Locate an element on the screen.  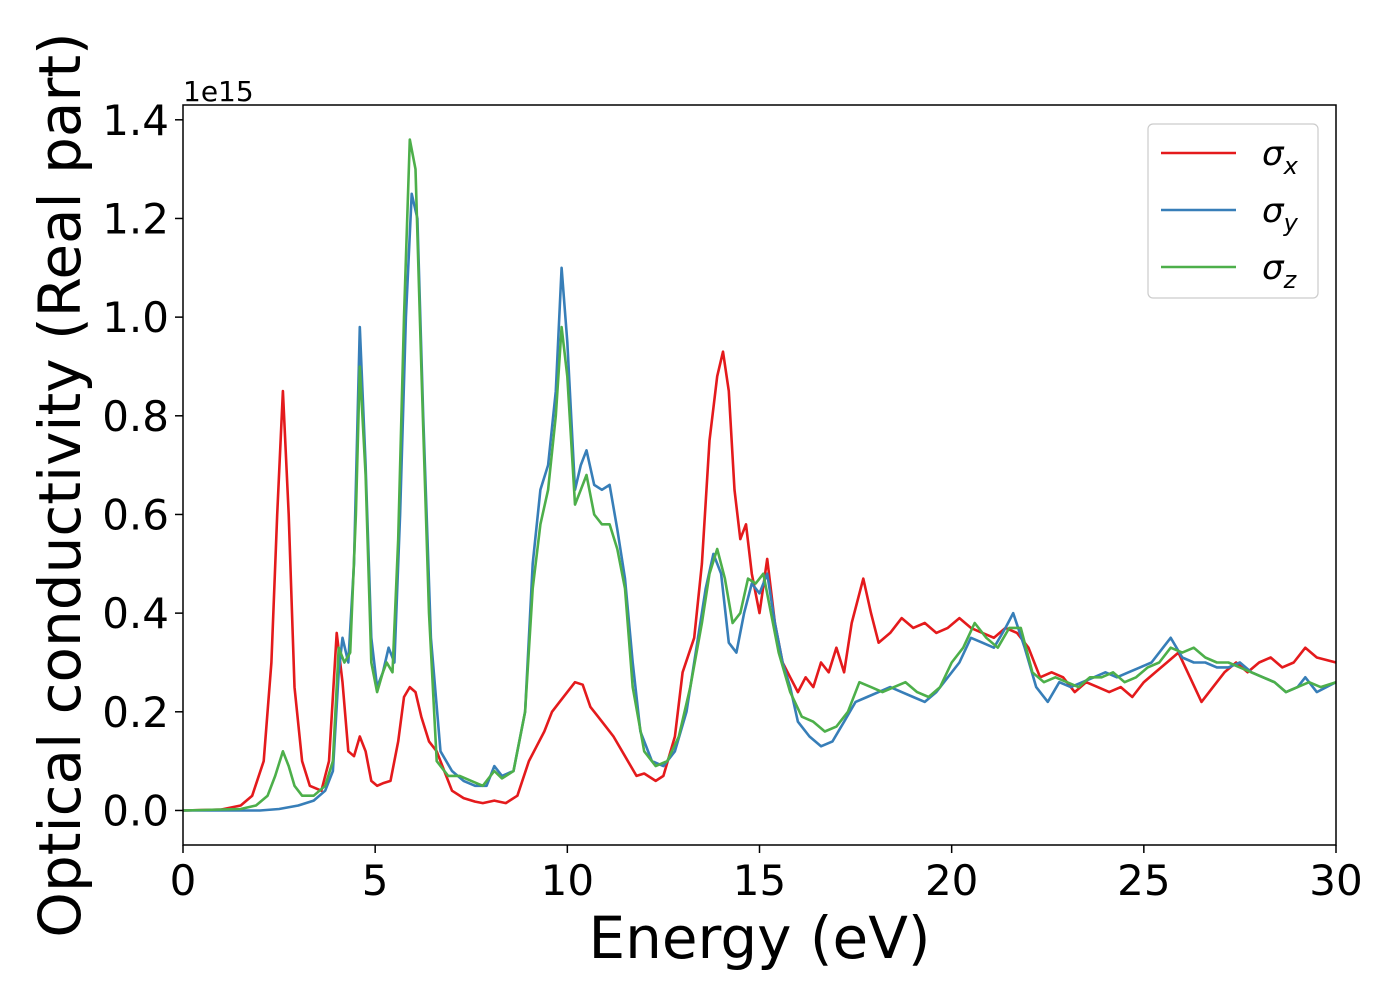
x-tick-label: 0 is located at coordinates (183, 880).